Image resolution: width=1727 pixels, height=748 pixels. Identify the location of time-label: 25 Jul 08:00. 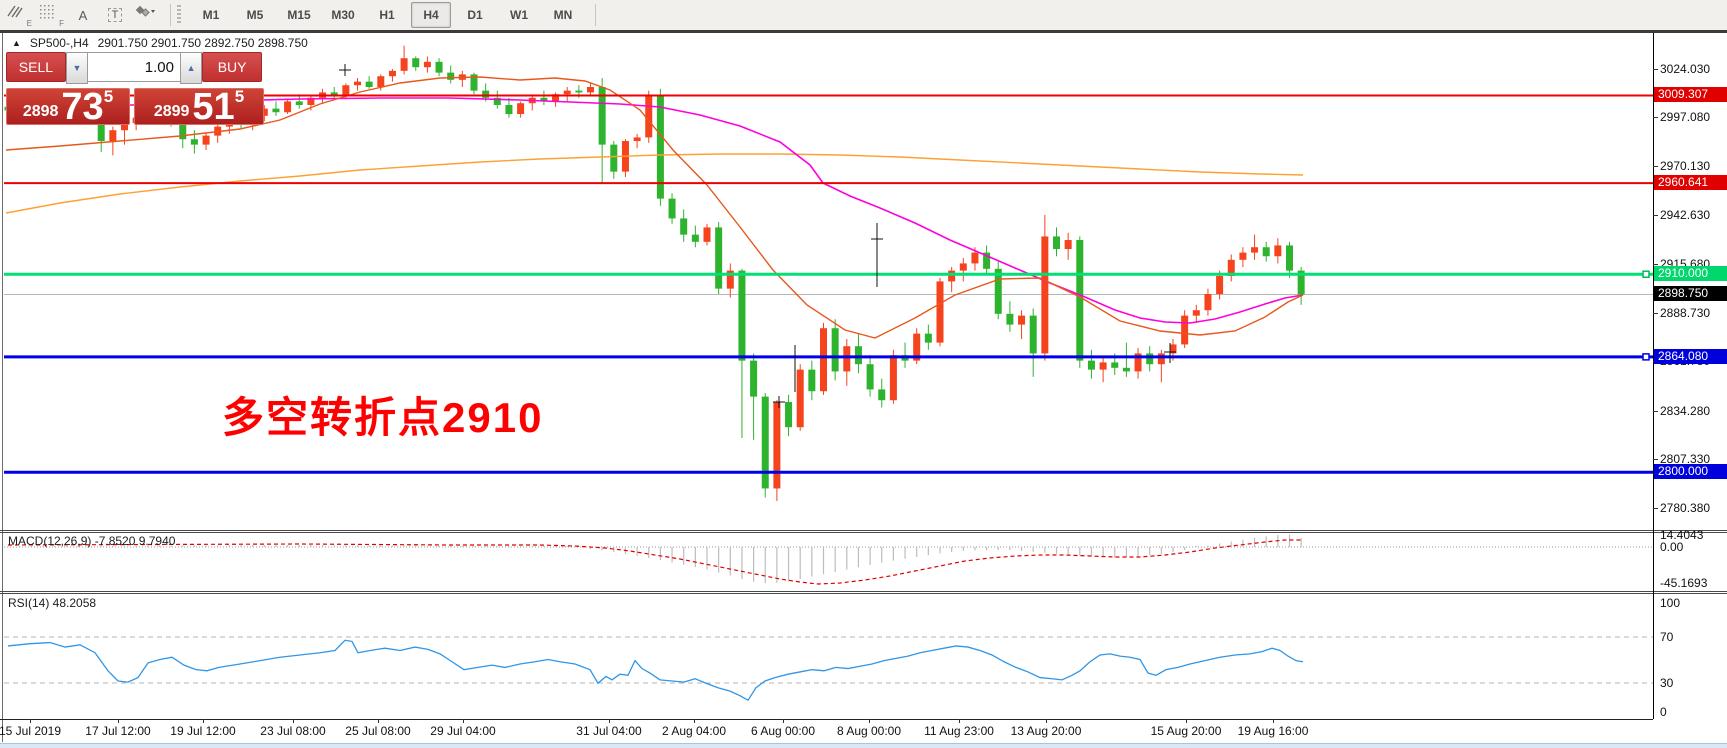
(378, 731).